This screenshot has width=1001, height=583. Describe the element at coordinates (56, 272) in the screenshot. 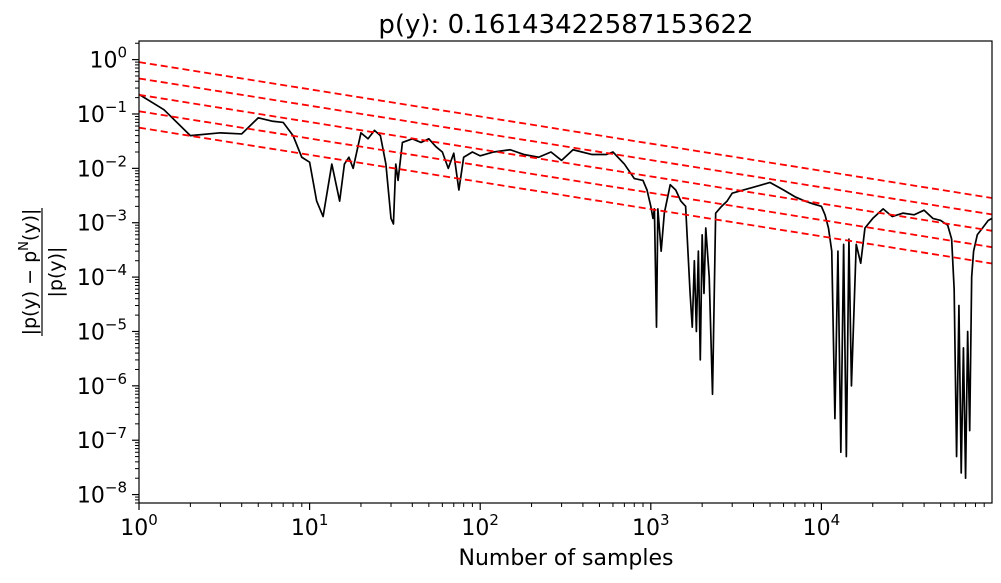

I see `y-axis-label-denominator: |p(y)|` at that location.